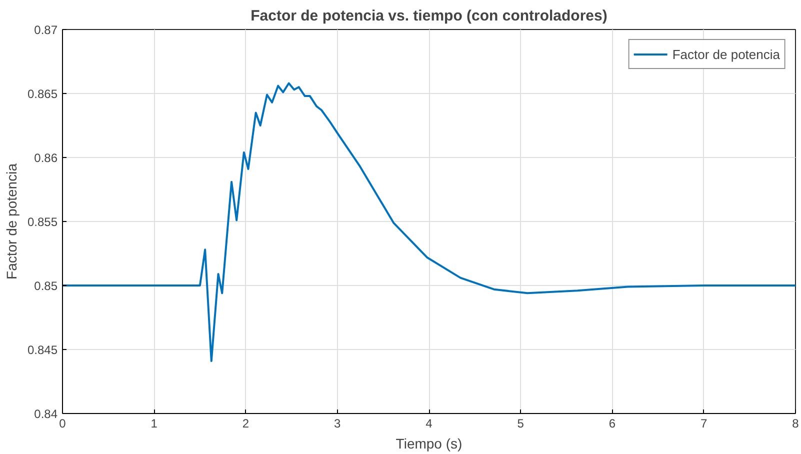  Describe the element at coordinates (429, 16) in the screenshot. I see `chart-title: Factor de potencia vs. tiempo (con controladores)` at that location.